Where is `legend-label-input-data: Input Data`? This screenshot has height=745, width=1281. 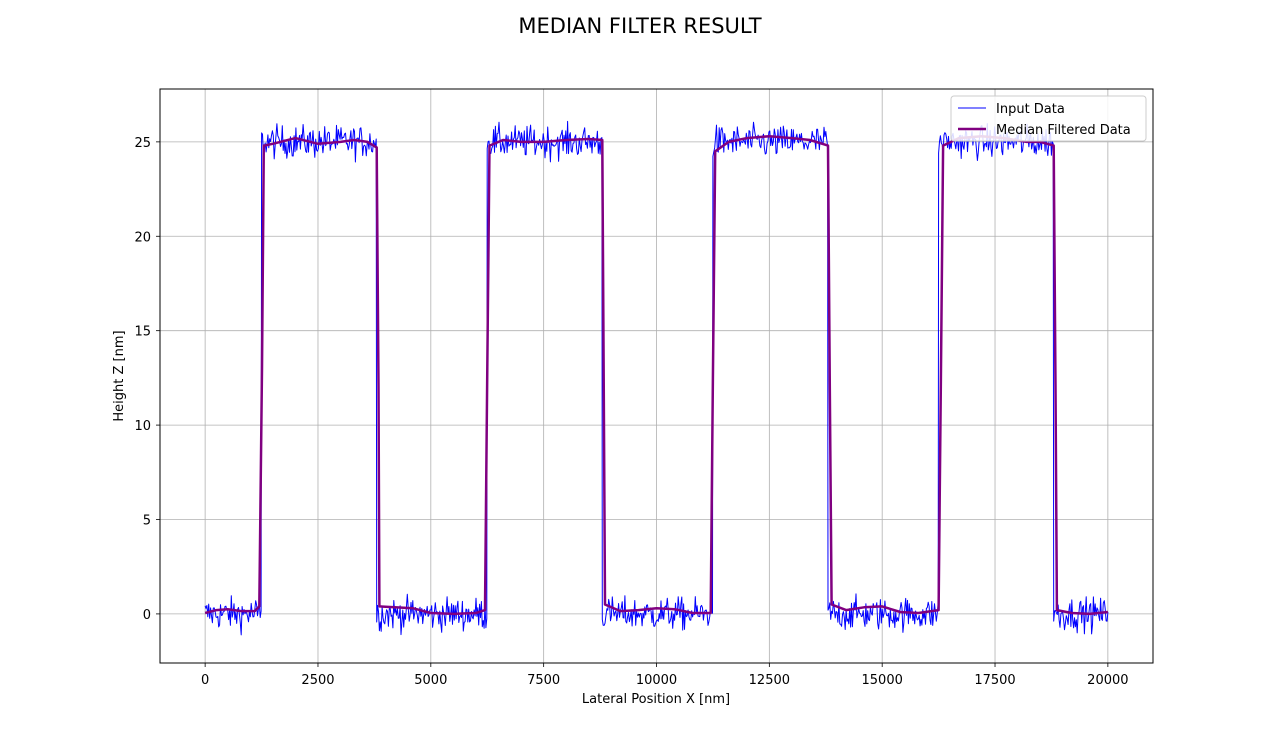 legend-label-input-data: Input Data is located at coordinates (1030, 109).